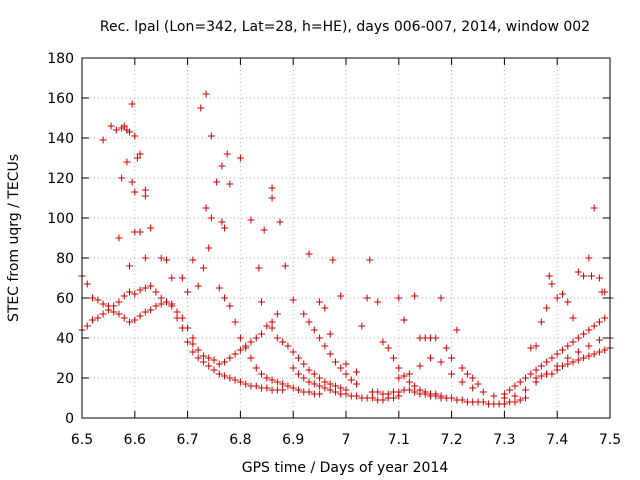 This screenshot has width=640, height=480. What do you see at coordinates (345, 468) in the screenshot?
I see `x-axis-label: GPS time / Days of year 2014` at bounding box center [345, 468].